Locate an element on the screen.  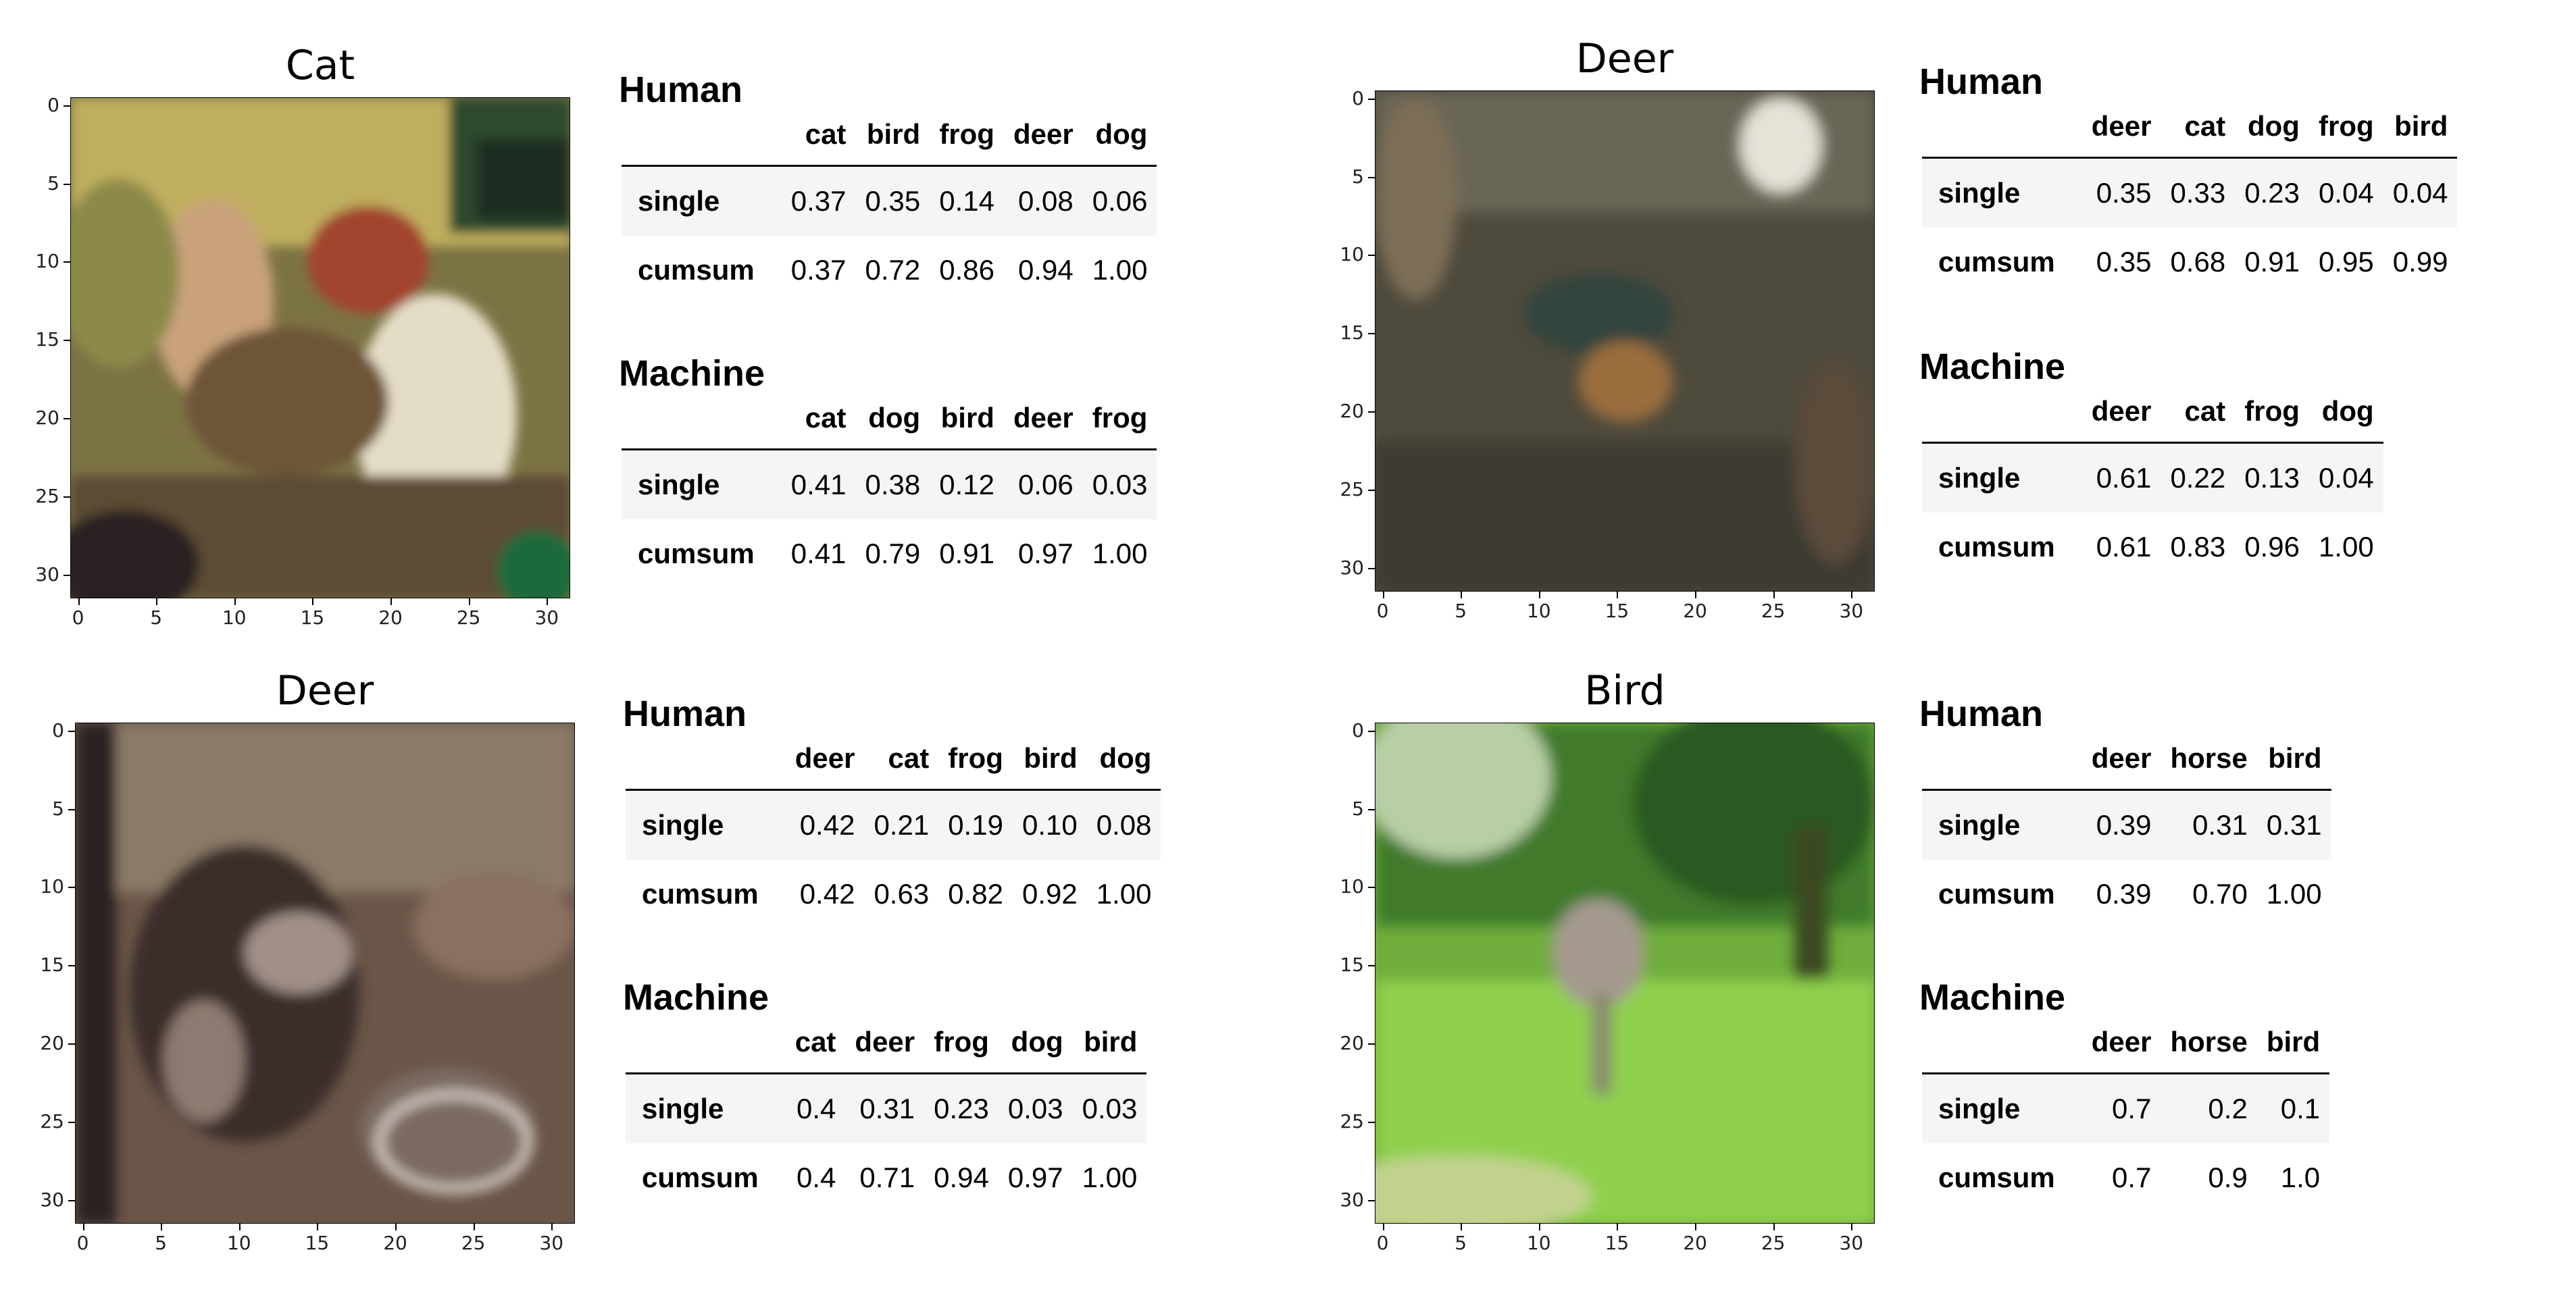
table-row: cumsum 0.37 0.72 0.86 0.94 1.00 is located at coordinates (889, 270).